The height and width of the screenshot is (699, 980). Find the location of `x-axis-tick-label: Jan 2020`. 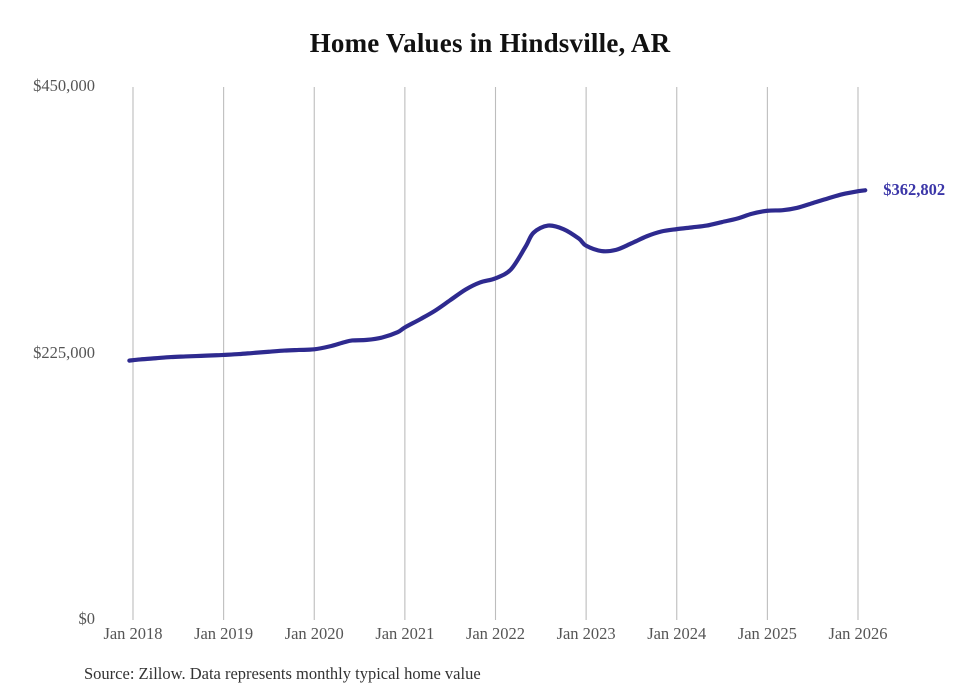

x-axis-tick-label: Jan 2020 is located at coordinates (314, 633).